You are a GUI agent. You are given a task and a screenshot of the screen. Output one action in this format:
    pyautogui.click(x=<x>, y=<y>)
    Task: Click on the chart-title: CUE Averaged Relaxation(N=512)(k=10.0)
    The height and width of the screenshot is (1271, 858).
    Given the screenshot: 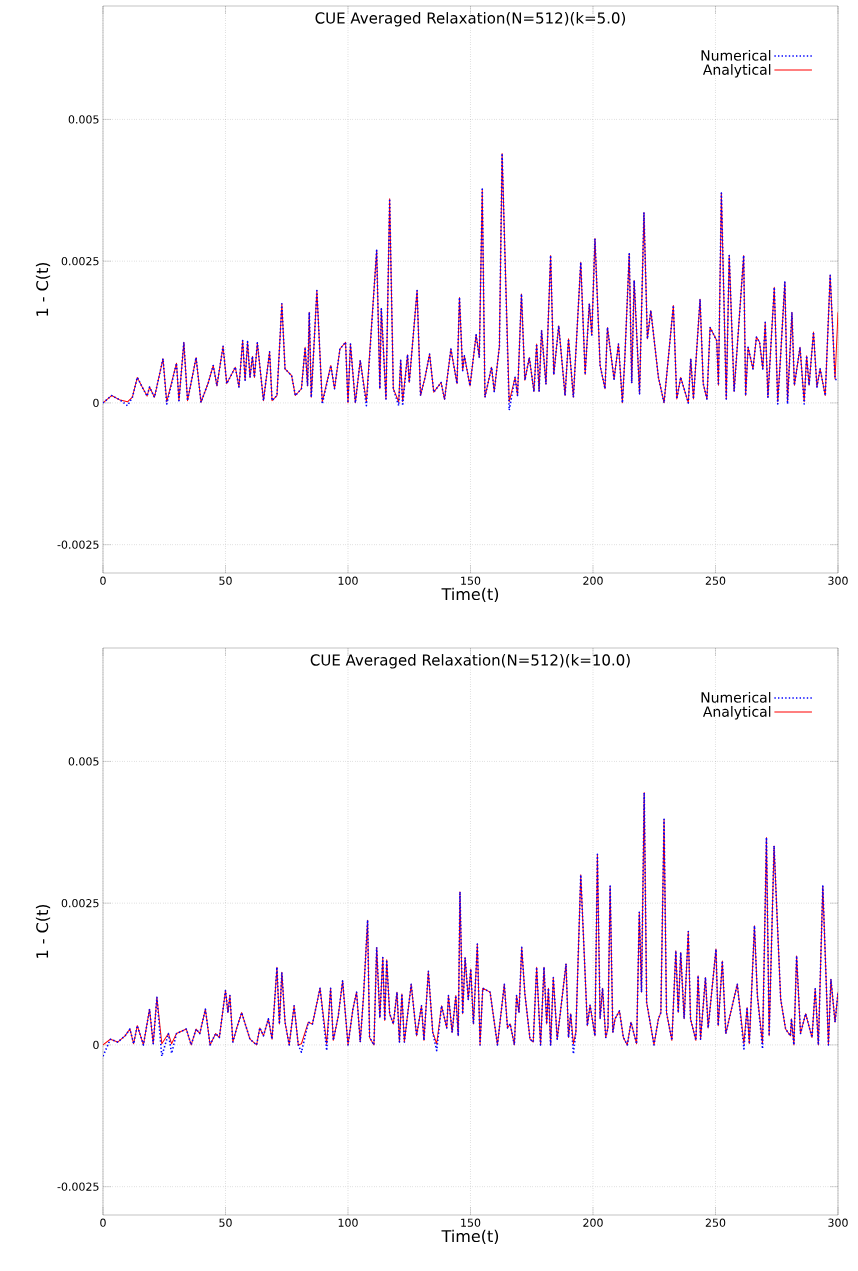 What is the action you would take?
    pyautogui.click(x=470, y=661)
    